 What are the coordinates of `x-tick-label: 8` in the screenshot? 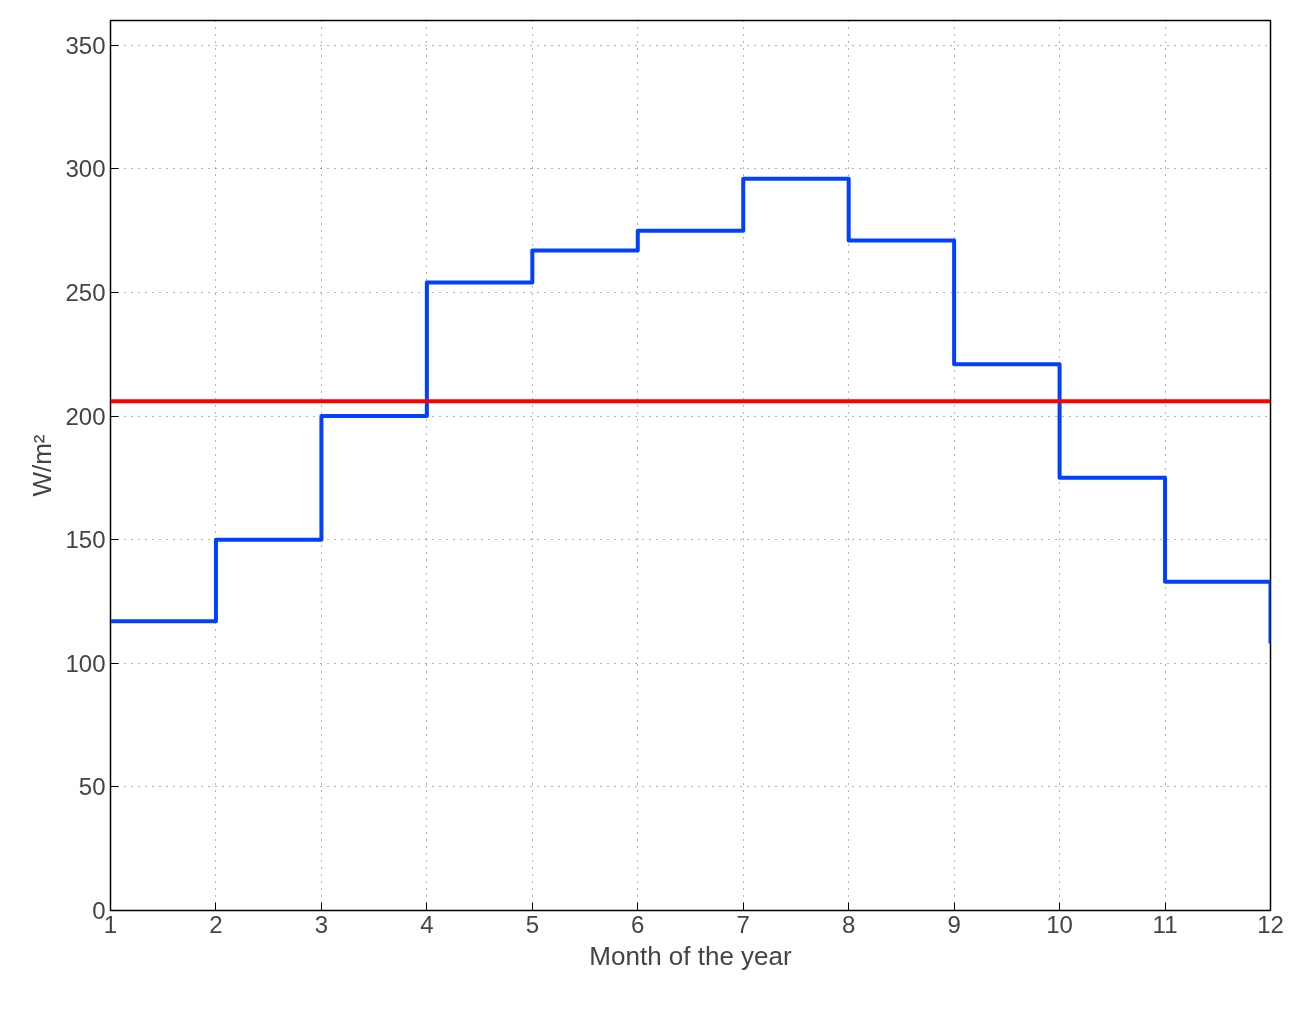 It's located at (849, 924).